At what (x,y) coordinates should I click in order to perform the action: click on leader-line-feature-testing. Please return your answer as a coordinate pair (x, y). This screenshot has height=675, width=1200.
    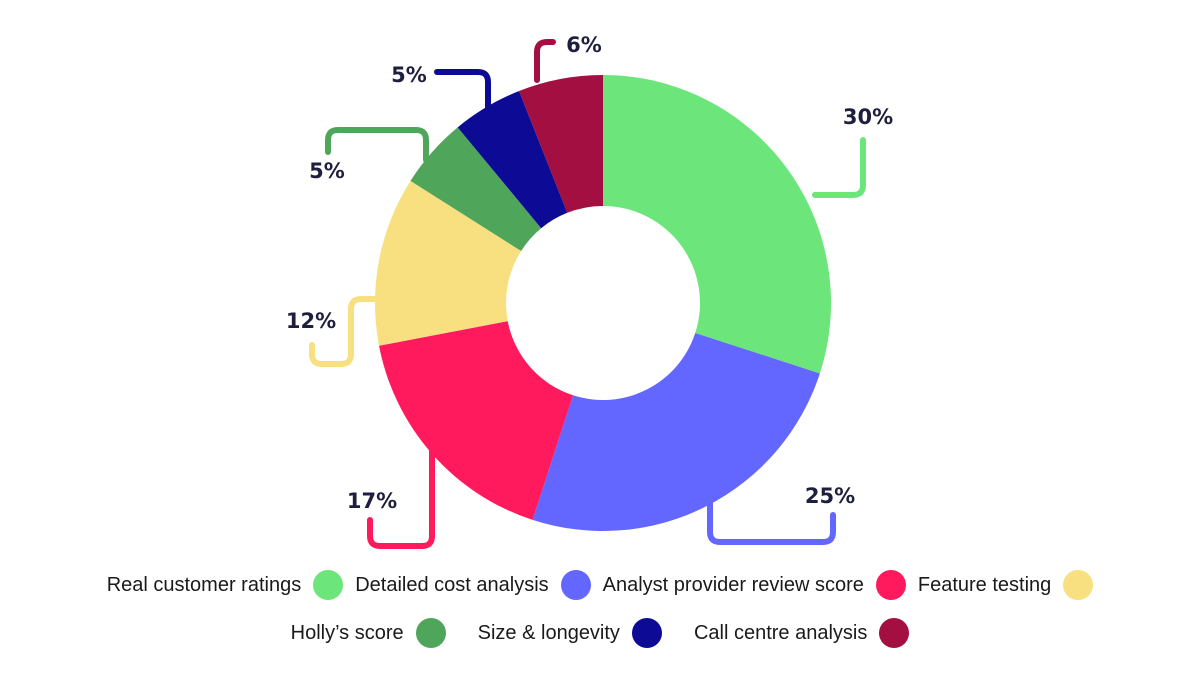
    Looking at the image, I should click on (344, 331).